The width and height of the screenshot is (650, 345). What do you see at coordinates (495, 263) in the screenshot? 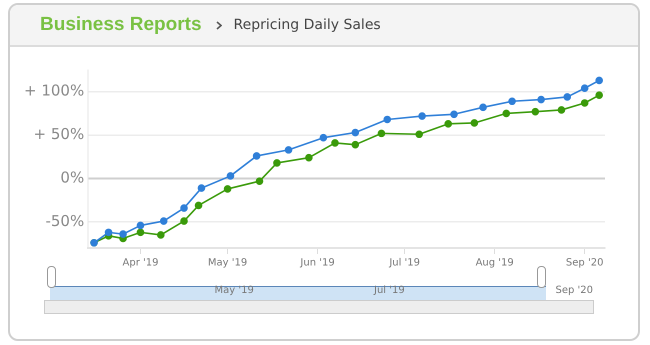
I see `x-tick-label: Aug '19` at bounding box center [495, 263].